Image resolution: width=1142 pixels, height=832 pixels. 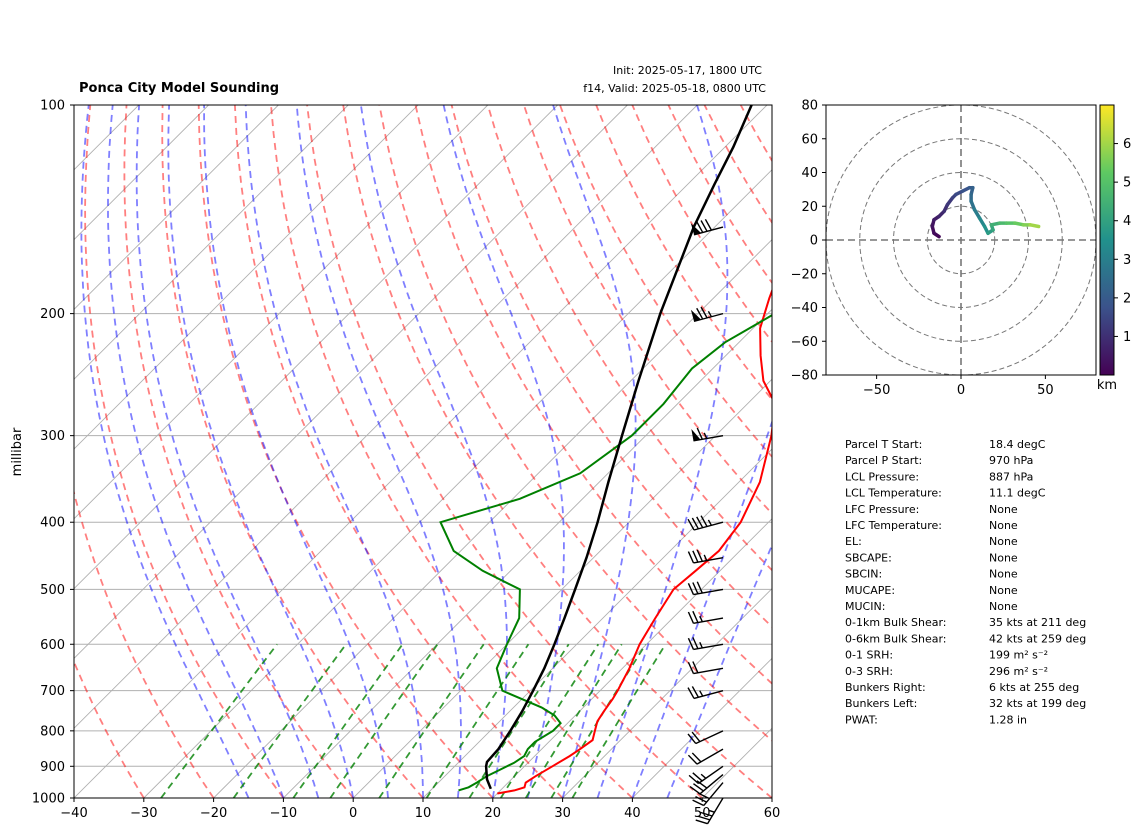 I want to click on hodo-y-tick-label: 40, so click(x=809, y=173).